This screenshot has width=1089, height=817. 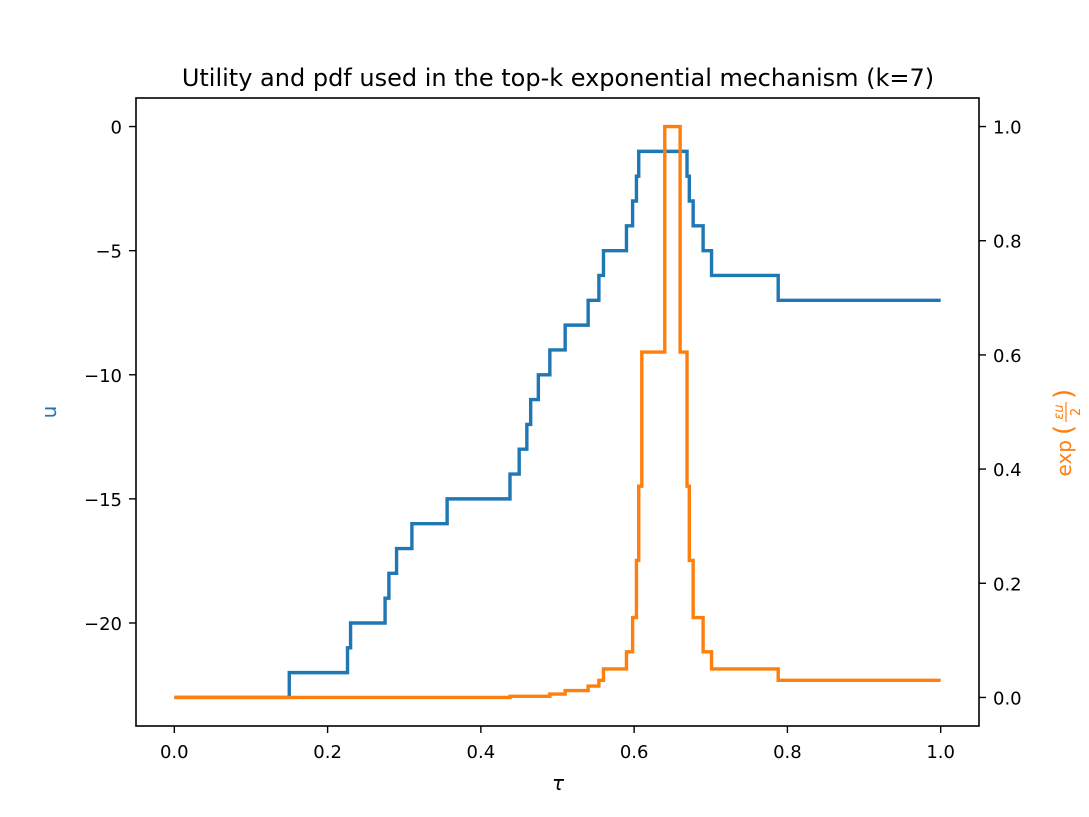 What do you see at coordinates (940, 752) in the screenshot?
I see `x-tick-label: 1.0` at bounding box center [940, 752].